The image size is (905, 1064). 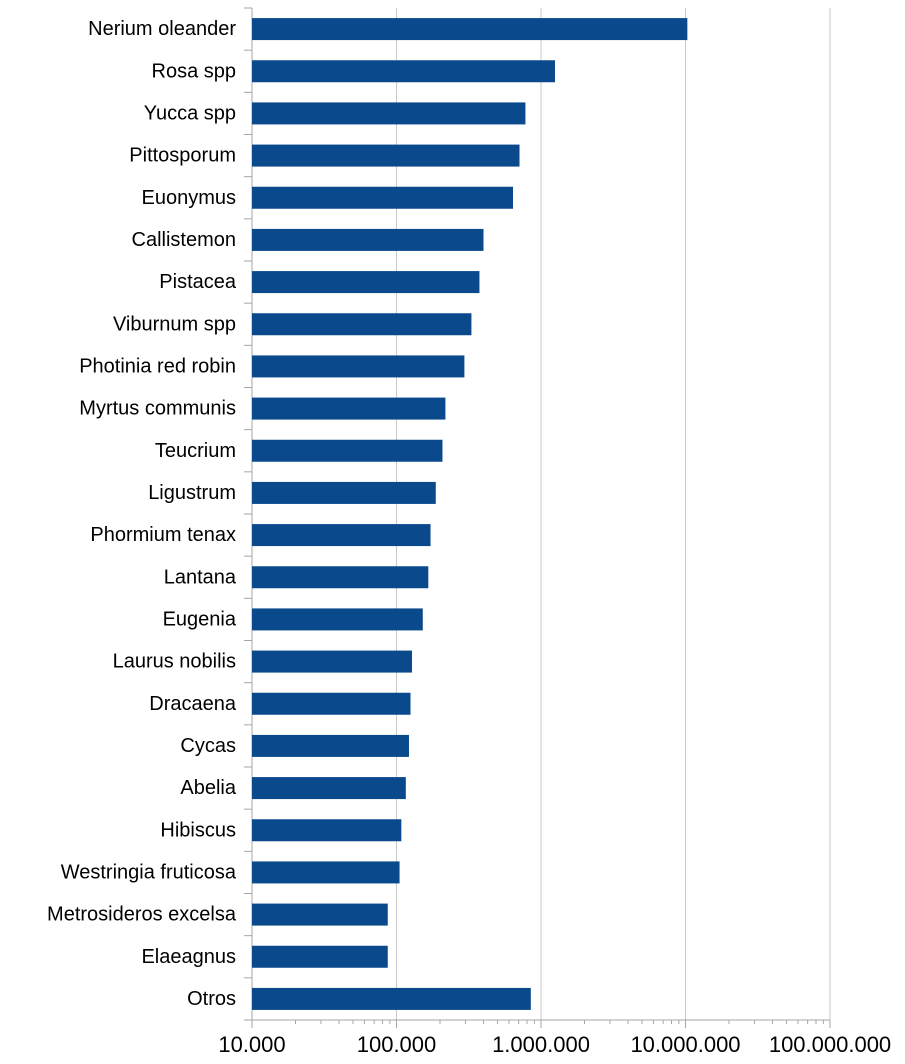 What do you see at coordinates (149, 872) in the screenshot?
I see `category-label: Westringia fruticosa` at bounding box center [149, 872].